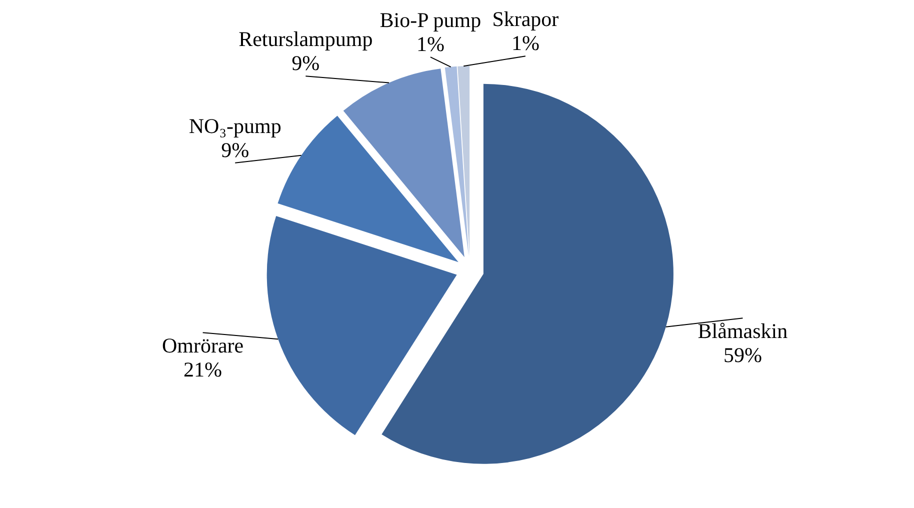  What do you see at coordinates (742, 355) in the screenshot?
I see `data-label: 59%` at bounding box center [742, 355].